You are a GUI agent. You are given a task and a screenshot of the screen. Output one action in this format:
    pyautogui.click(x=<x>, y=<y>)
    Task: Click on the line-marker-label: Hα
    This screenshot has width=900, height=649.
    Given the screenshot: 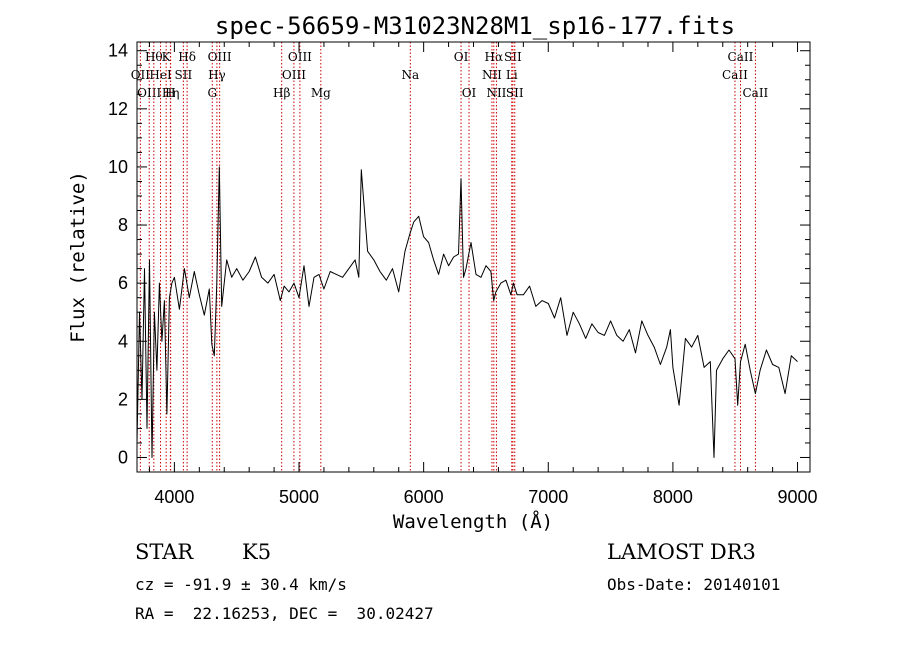 What is the action you would take?
    pyautogui.click(x=494, y=57)
    